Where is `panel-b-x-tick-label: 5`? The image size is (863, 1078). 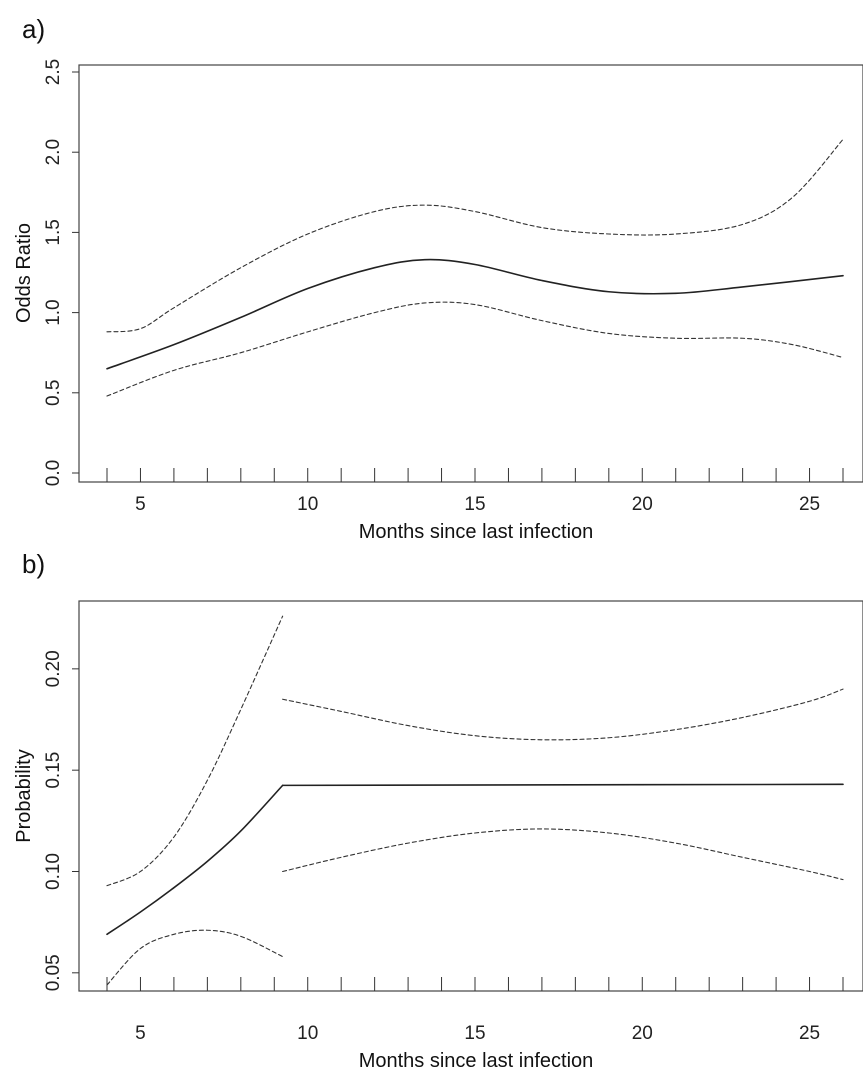 panel-b-x-tick-label: 5 is located at coordinates (140, 1033).